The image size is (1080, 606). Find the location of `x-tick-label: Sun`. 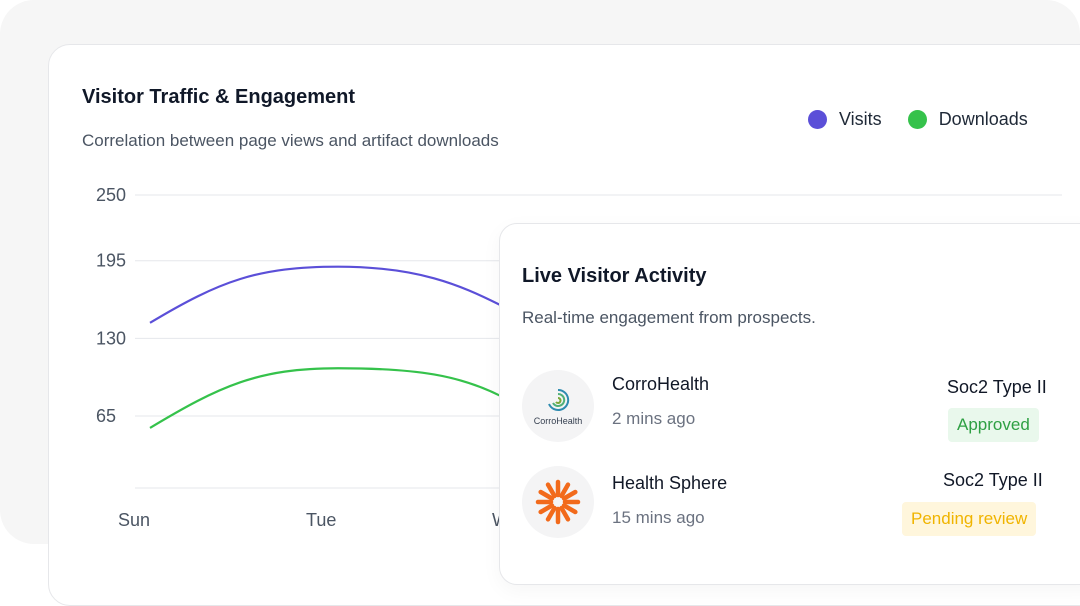

x-tick-label: Sun is located at coordinates (134, 520).